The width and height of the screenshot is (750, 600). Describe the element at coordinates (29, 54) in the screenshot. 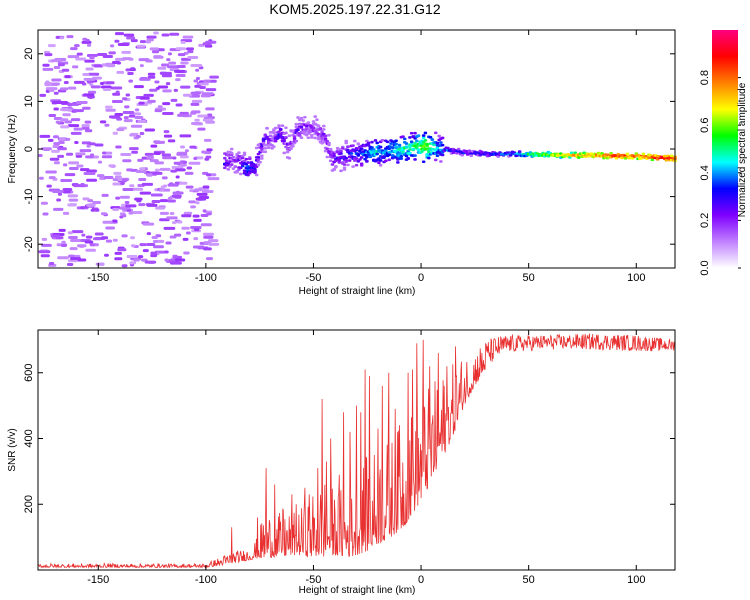

I see `y-tick-label: 20` at that location.